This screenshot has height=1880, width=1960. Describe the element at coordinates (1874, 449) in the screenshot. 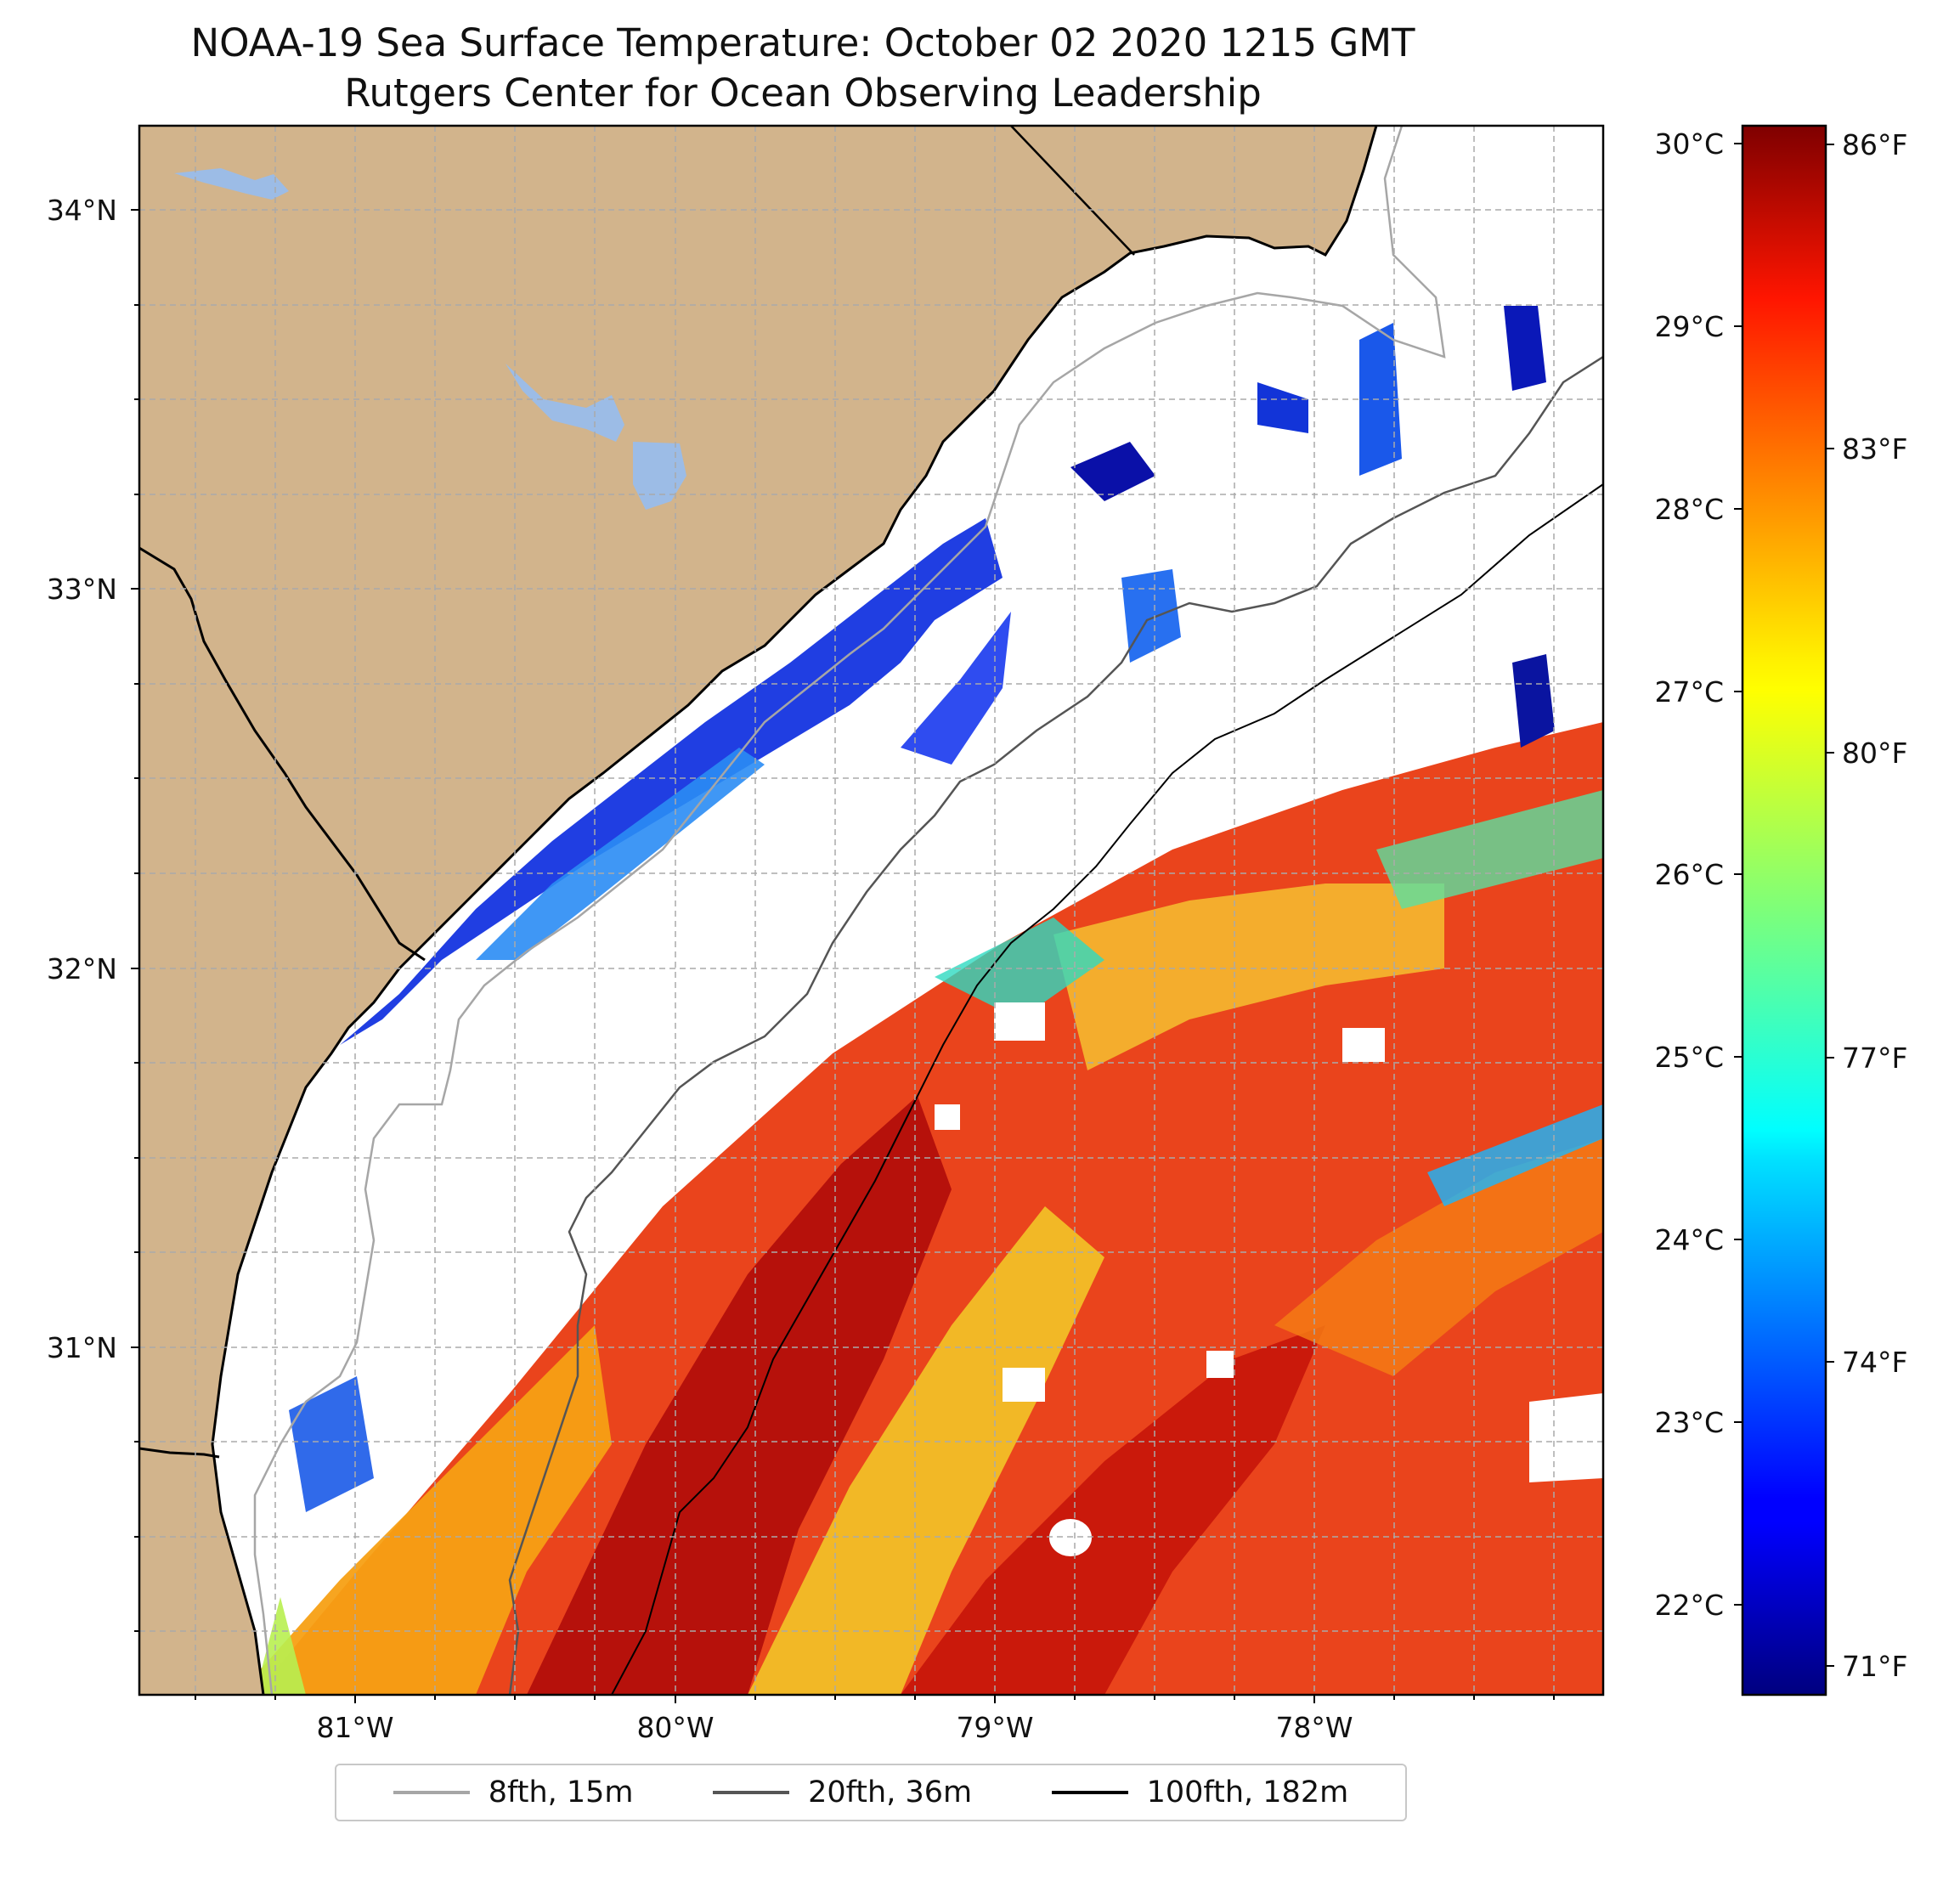

I see `fahrenheit-label: 83°F` at that location.